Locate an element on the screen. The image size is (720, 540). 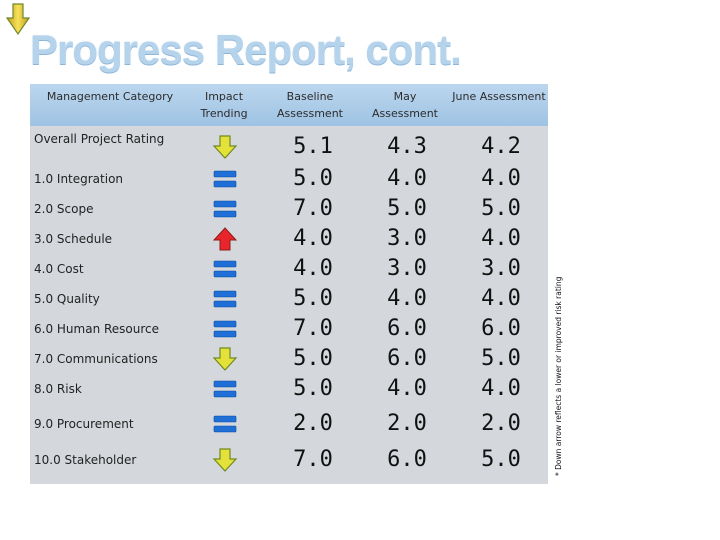
table-row: 8.0 Risk 5.0 4.0 4.0 is located at coordinates (289, 389).